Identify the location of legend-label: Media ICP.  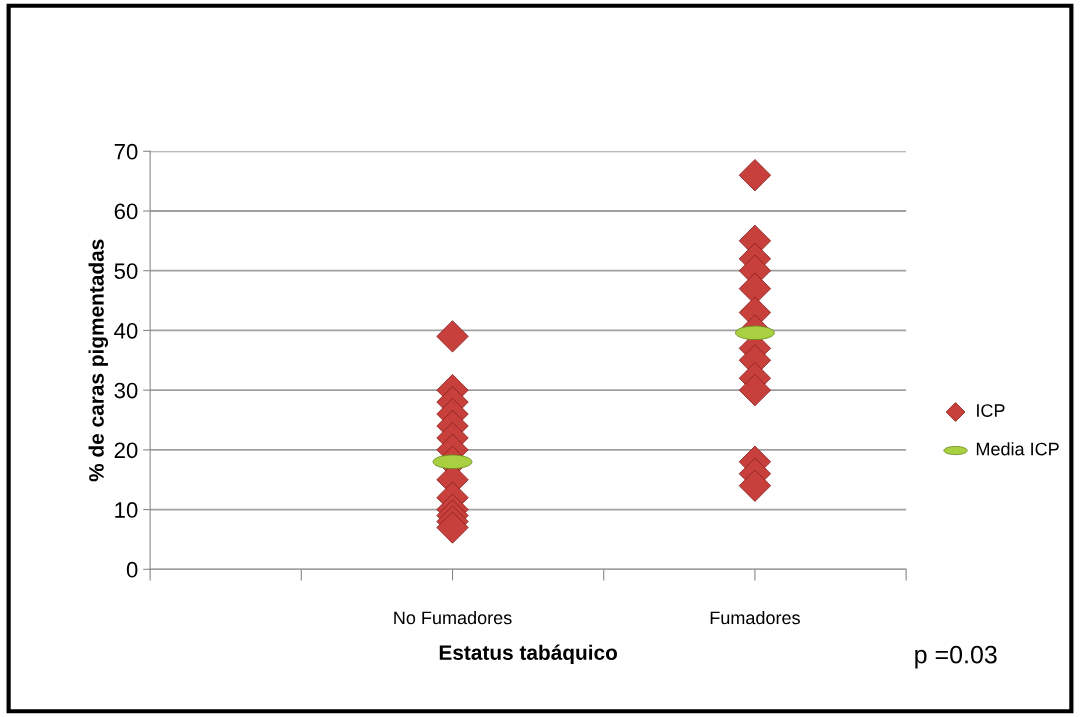
(1017, 449).